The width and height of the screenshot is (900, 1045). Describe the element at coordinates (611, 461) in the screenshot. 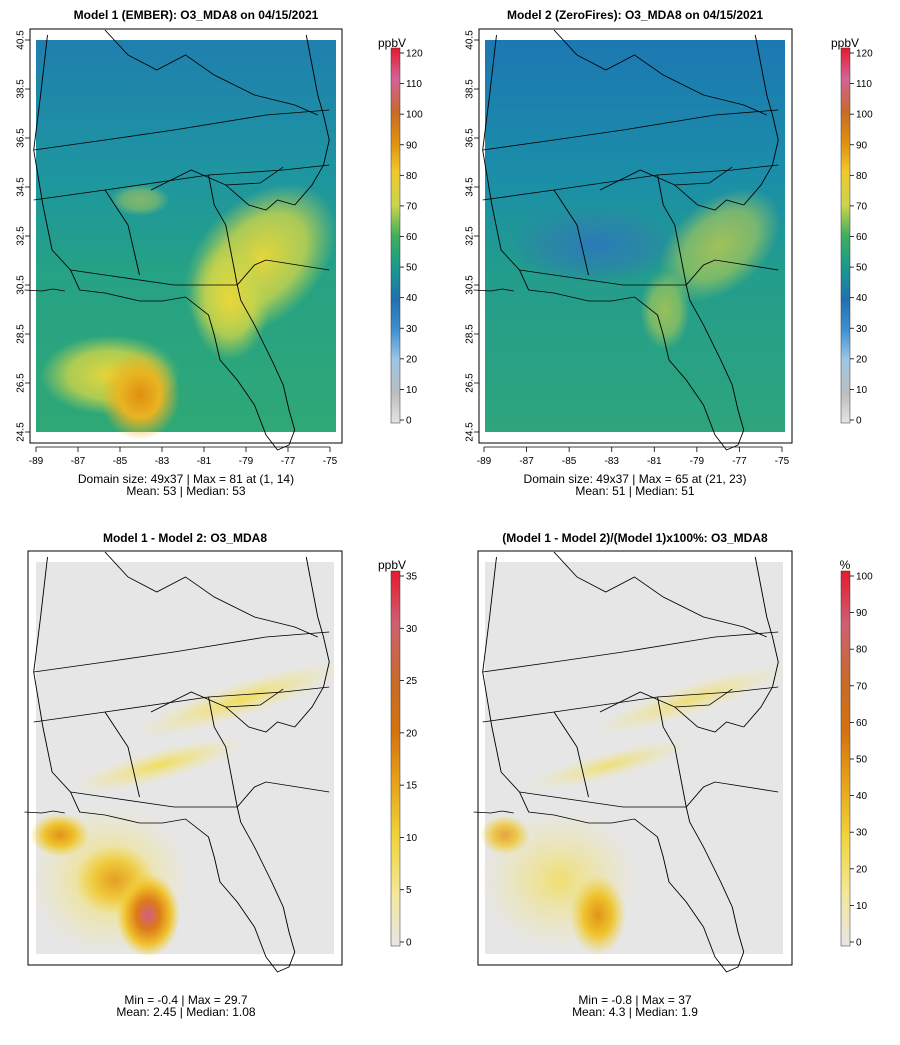

I see `panel2-x-tick-label: -83` at that location.